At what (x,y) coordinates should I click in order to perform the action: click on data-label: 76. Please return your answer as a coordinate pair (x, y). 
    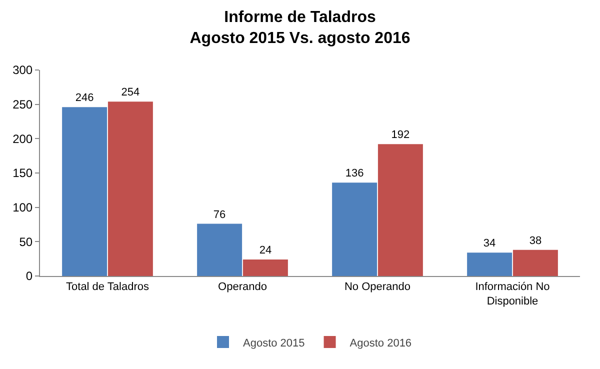
    Looking at the image, I should click on (219, 214).